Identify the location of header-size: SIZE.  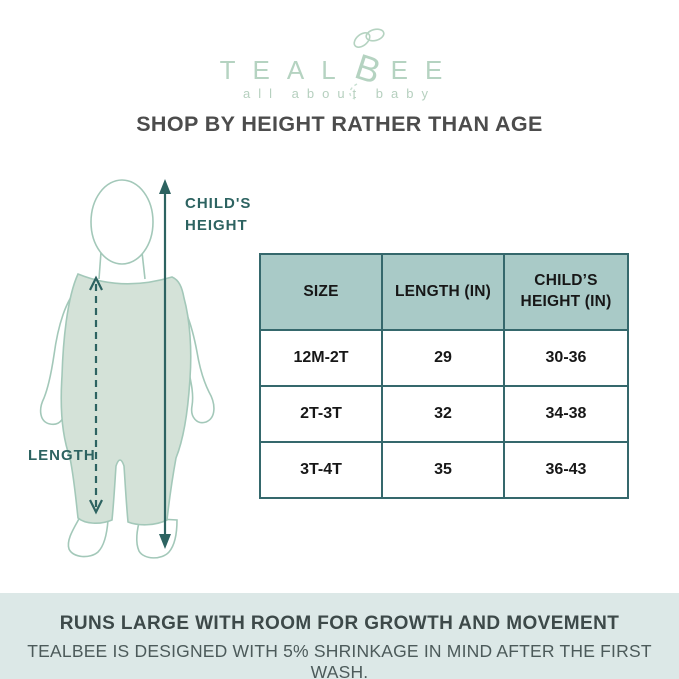
(321, 292).